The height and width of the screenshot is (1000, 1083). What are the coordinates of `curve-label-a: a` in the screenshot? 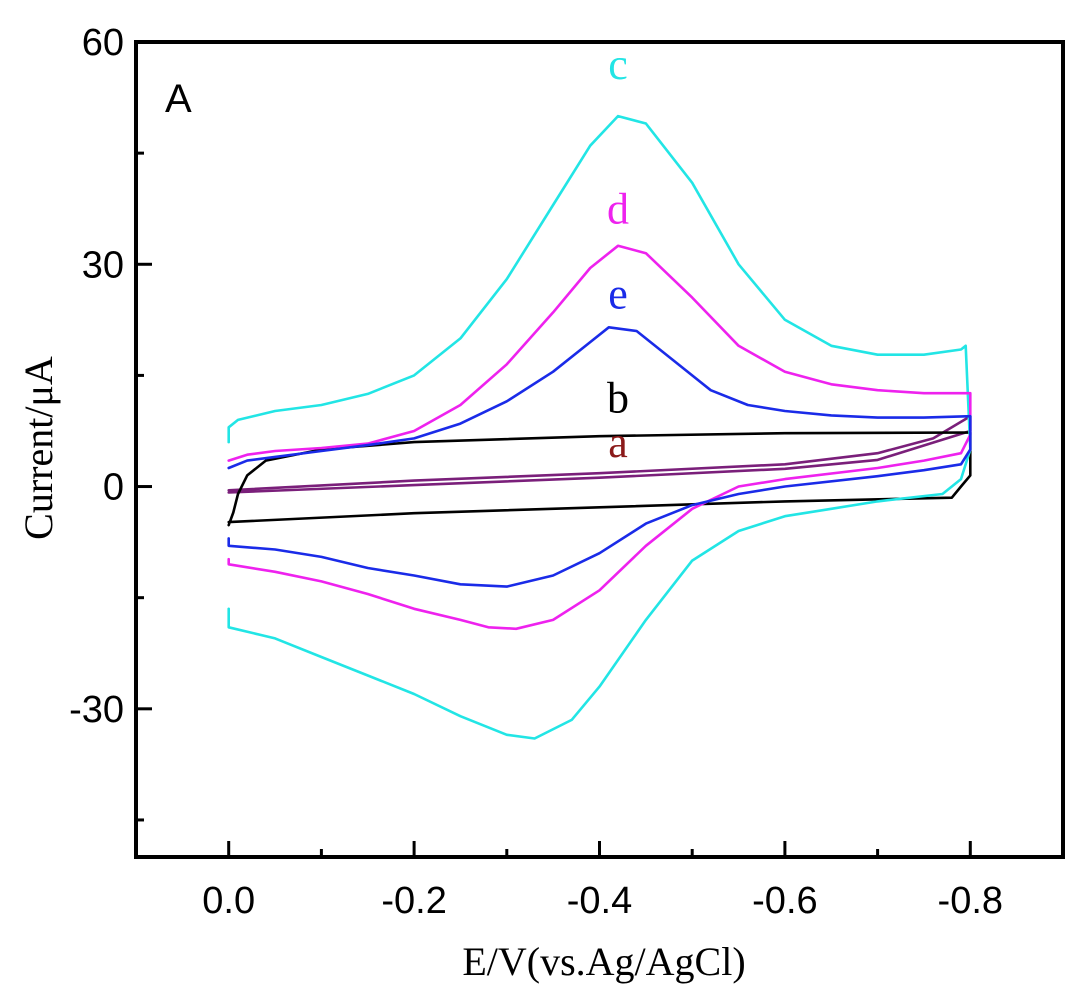 It's located at (618, 442).